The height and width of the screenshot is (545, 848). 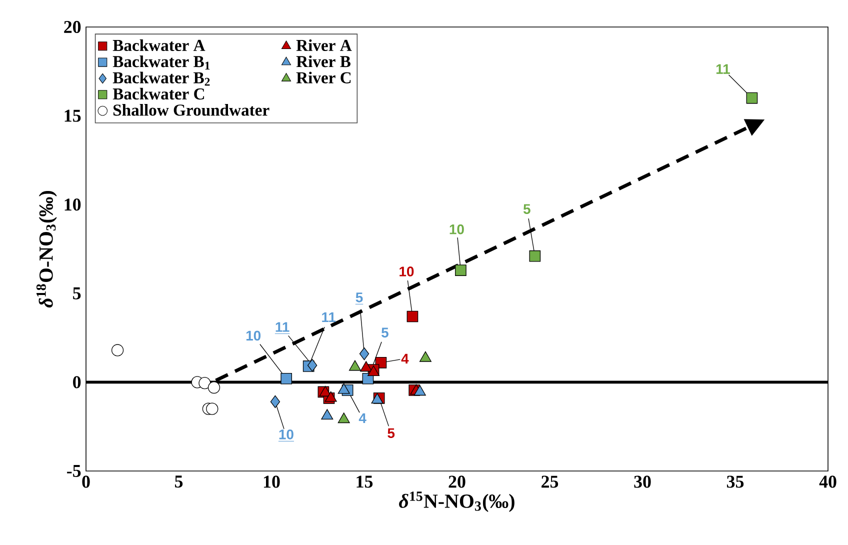 I want to click on x-tick-label: 30, so click(x=642, y=482).